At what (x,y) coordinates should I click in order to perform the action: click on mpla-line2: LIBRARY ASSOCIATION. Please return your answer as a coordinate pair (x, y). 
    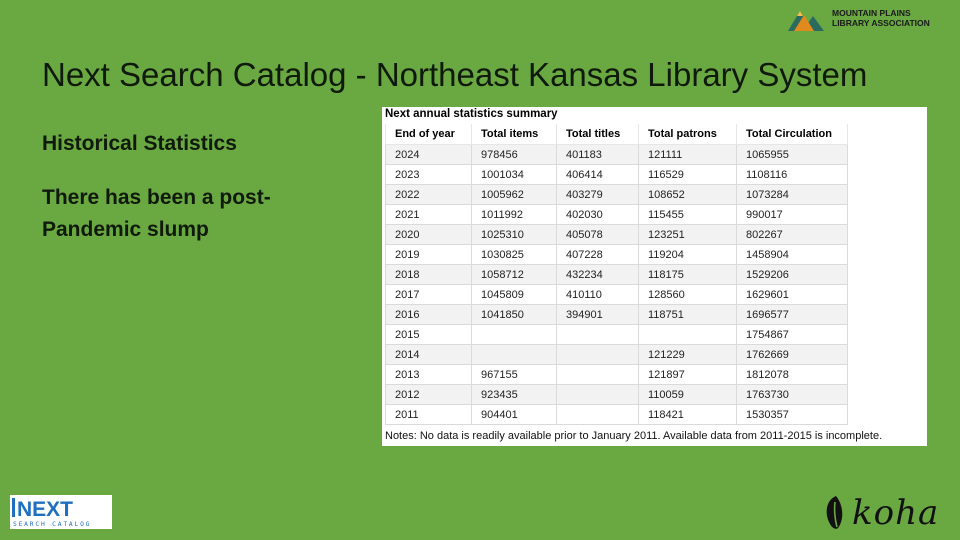
    Looking at the image, I should click on (881, 23).